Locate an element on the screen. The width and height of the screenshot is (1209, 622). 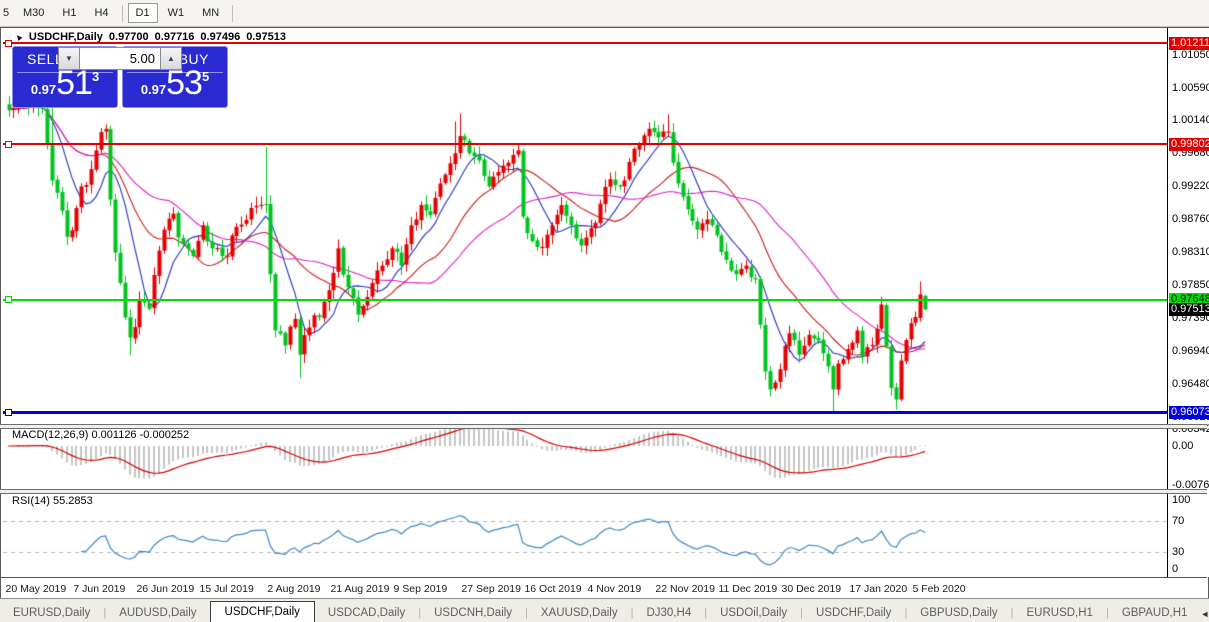
tab-gbpusd-daily: GBPUSD,Daily is located at coordinates (959, 613).